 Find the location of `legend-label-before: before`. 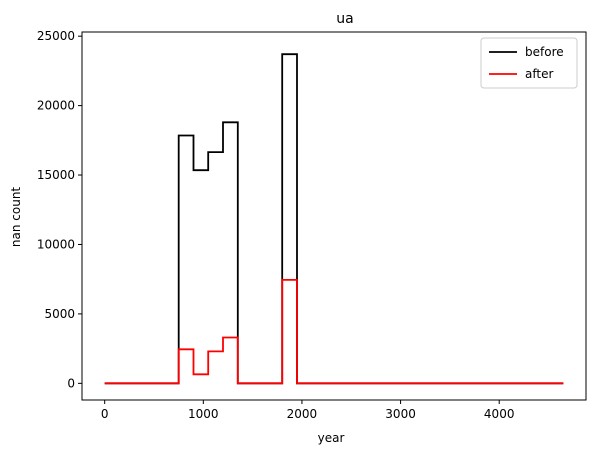

legend-label-before: before is located at coordinates (544, 52).